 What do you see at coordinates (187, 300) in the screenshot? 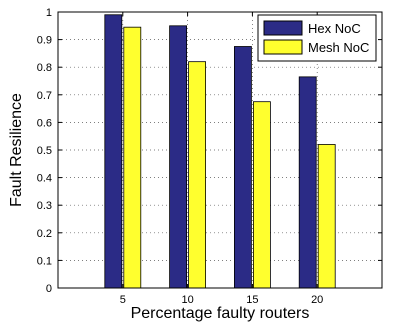
I see `x-tick-label: 10` at bounding box center [187, 300].